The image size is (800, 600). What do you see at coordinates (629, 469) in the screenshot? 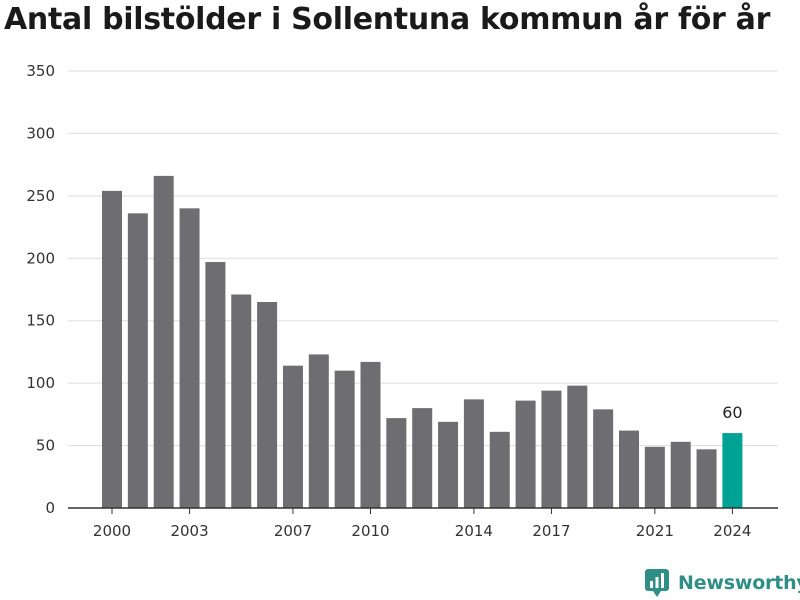
I see `bar-2020` at bounding box center [629, 469].